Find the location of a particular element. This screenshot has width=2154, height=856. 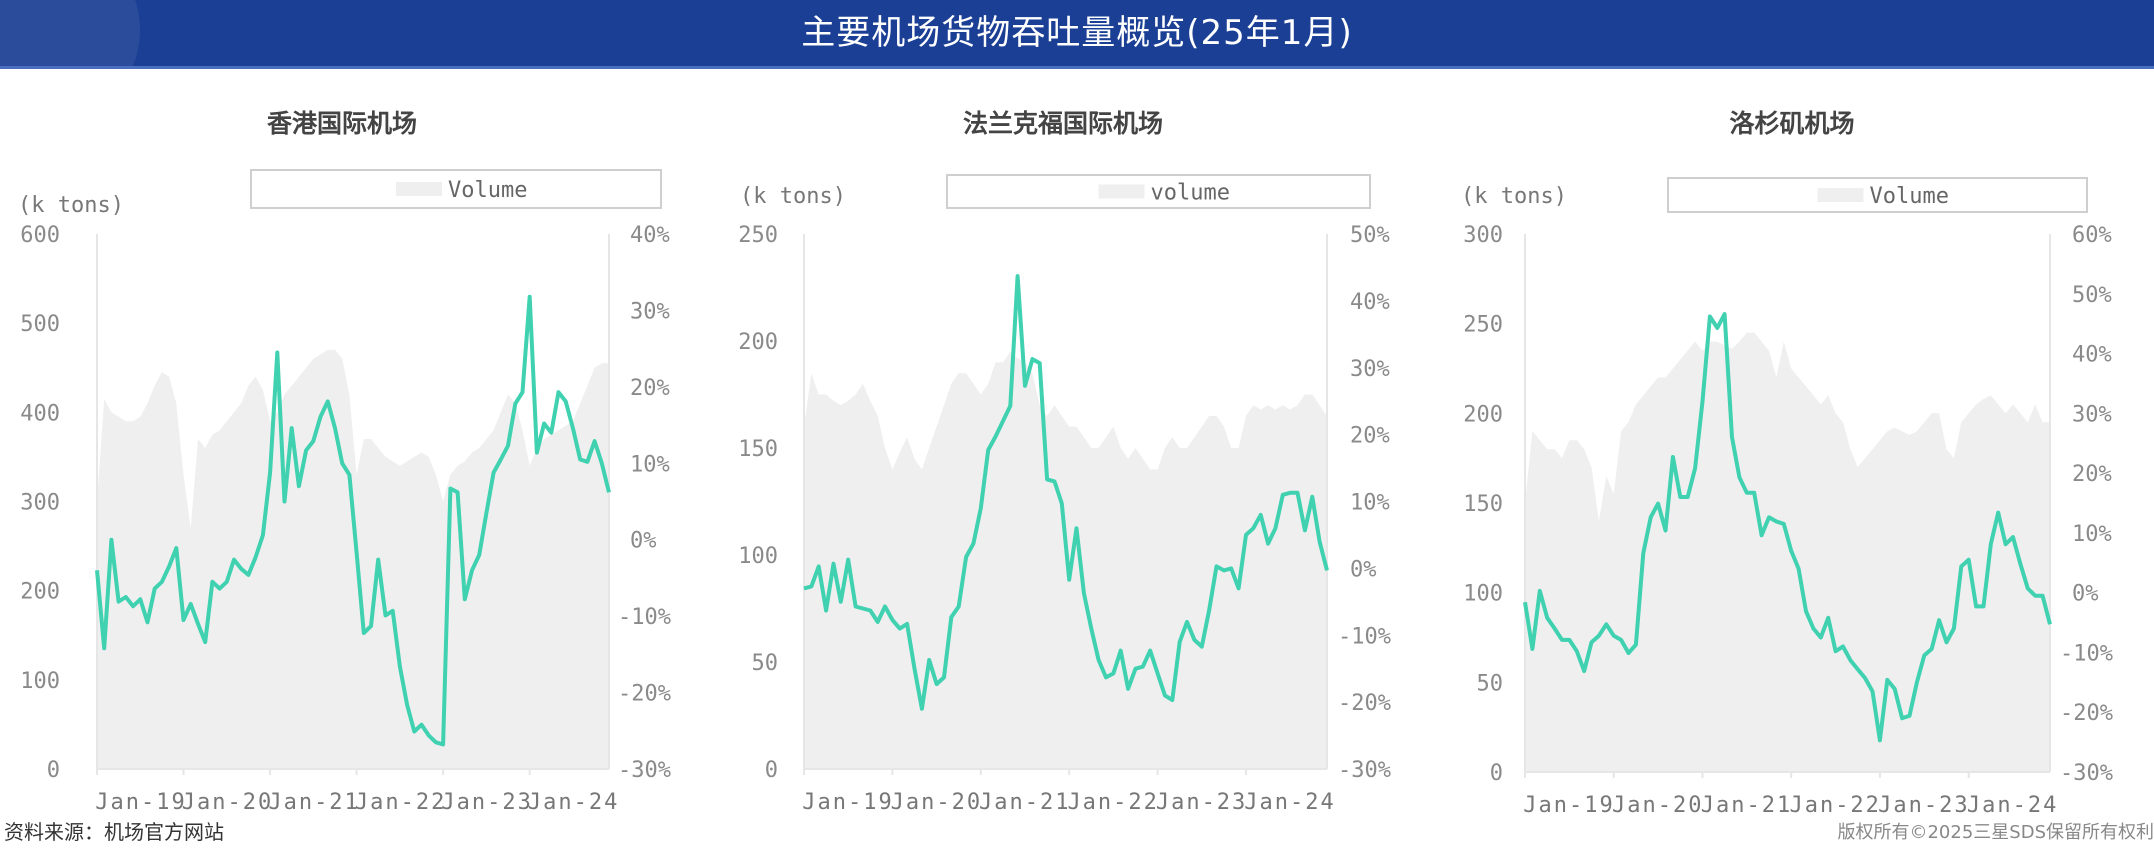

left-axis-tick-label: 500 is located at coordinates (40, 324).